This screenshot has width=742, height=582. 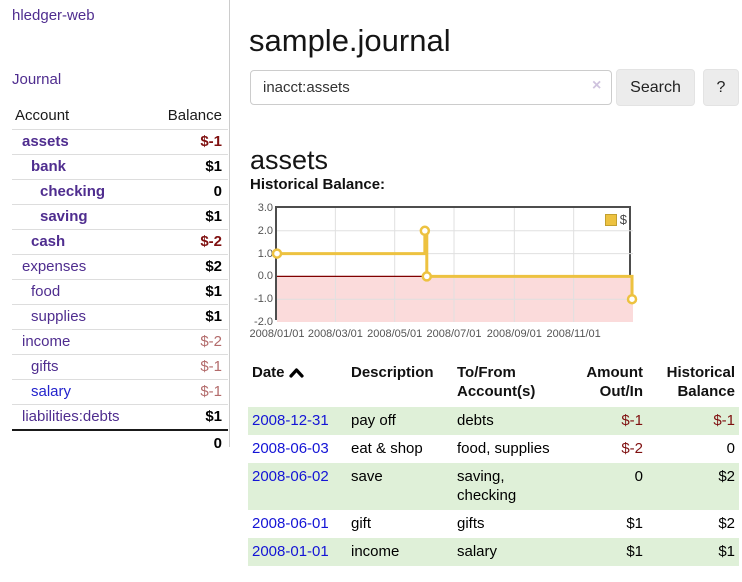 What do you see at coordinates (730, 448) in the screenshot?
I see `balance-cell: 0` at bounding box center [730, 448].